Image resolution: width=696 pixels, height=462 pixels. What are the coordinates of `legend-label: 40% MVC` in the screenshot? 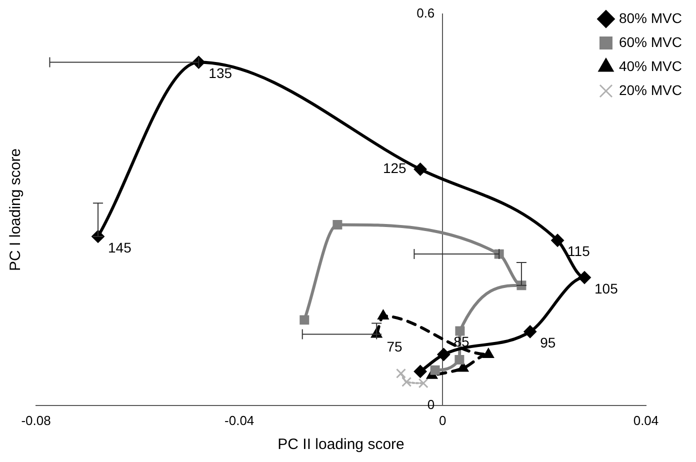 It's located at (650, 66).